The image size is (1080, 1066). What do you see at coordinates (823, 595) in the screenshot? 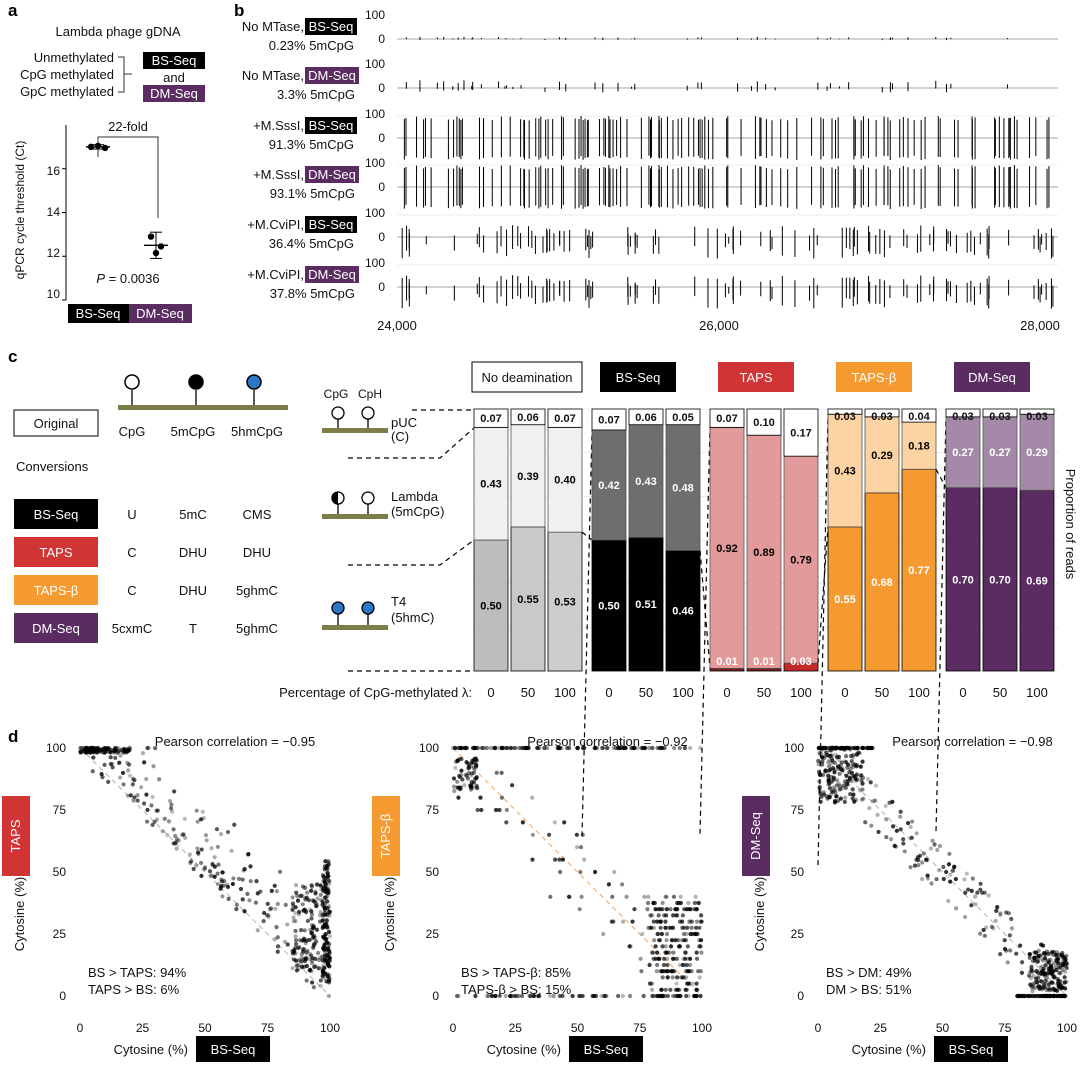
I see `dashed-connector` at bounding box center [823, 595].